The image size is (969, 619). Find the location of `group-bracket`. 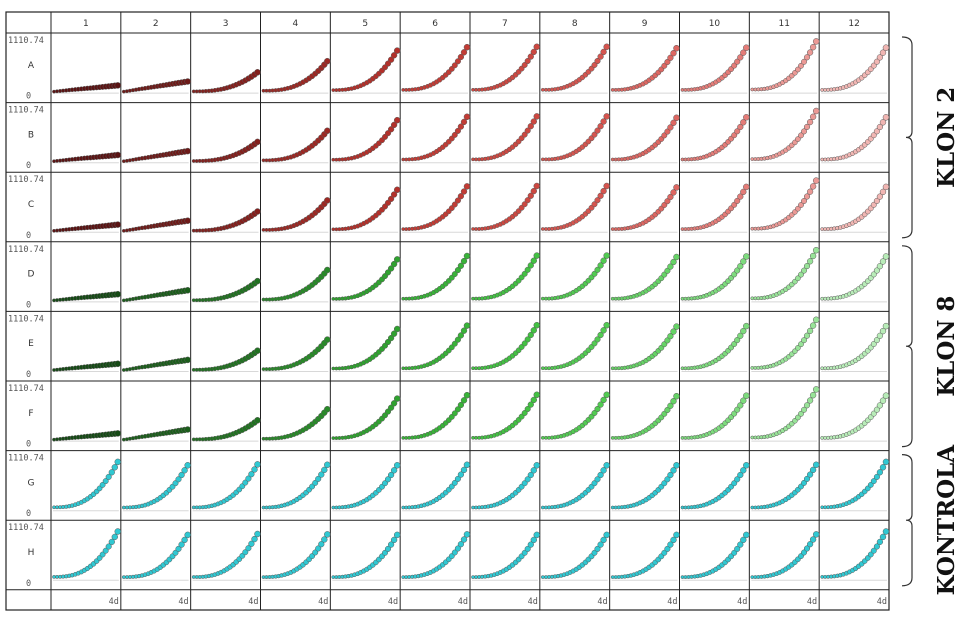

group-bracket is located at coordinates (907, 346).